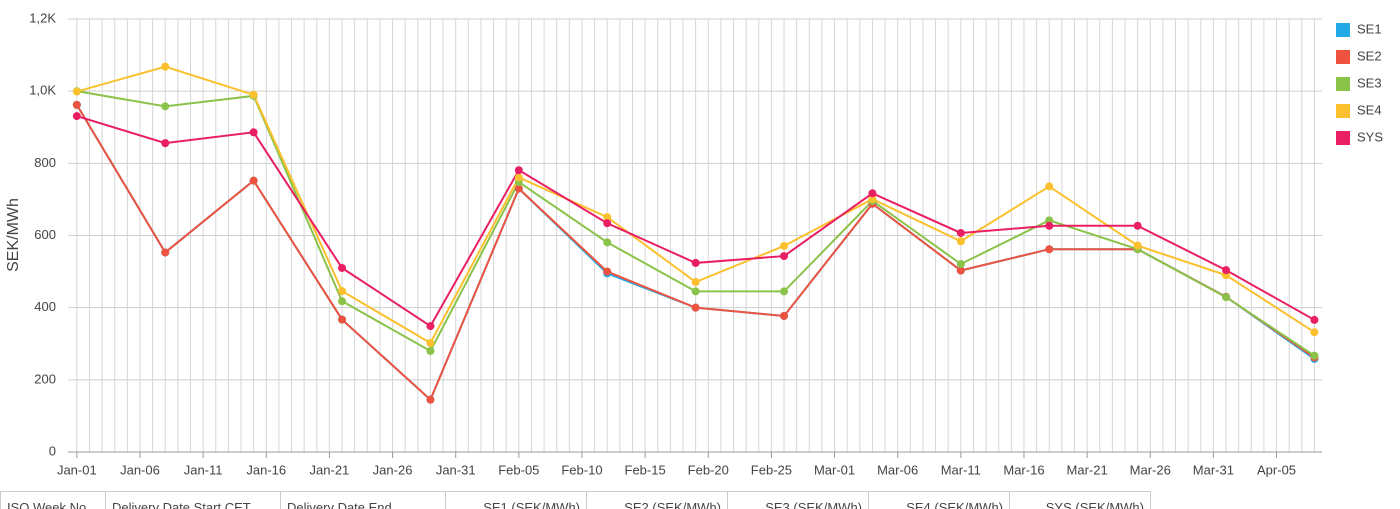 This screenshot has height=509, width=1400. I want to click on x-tick-label: Feb-10, so click(581, 469).